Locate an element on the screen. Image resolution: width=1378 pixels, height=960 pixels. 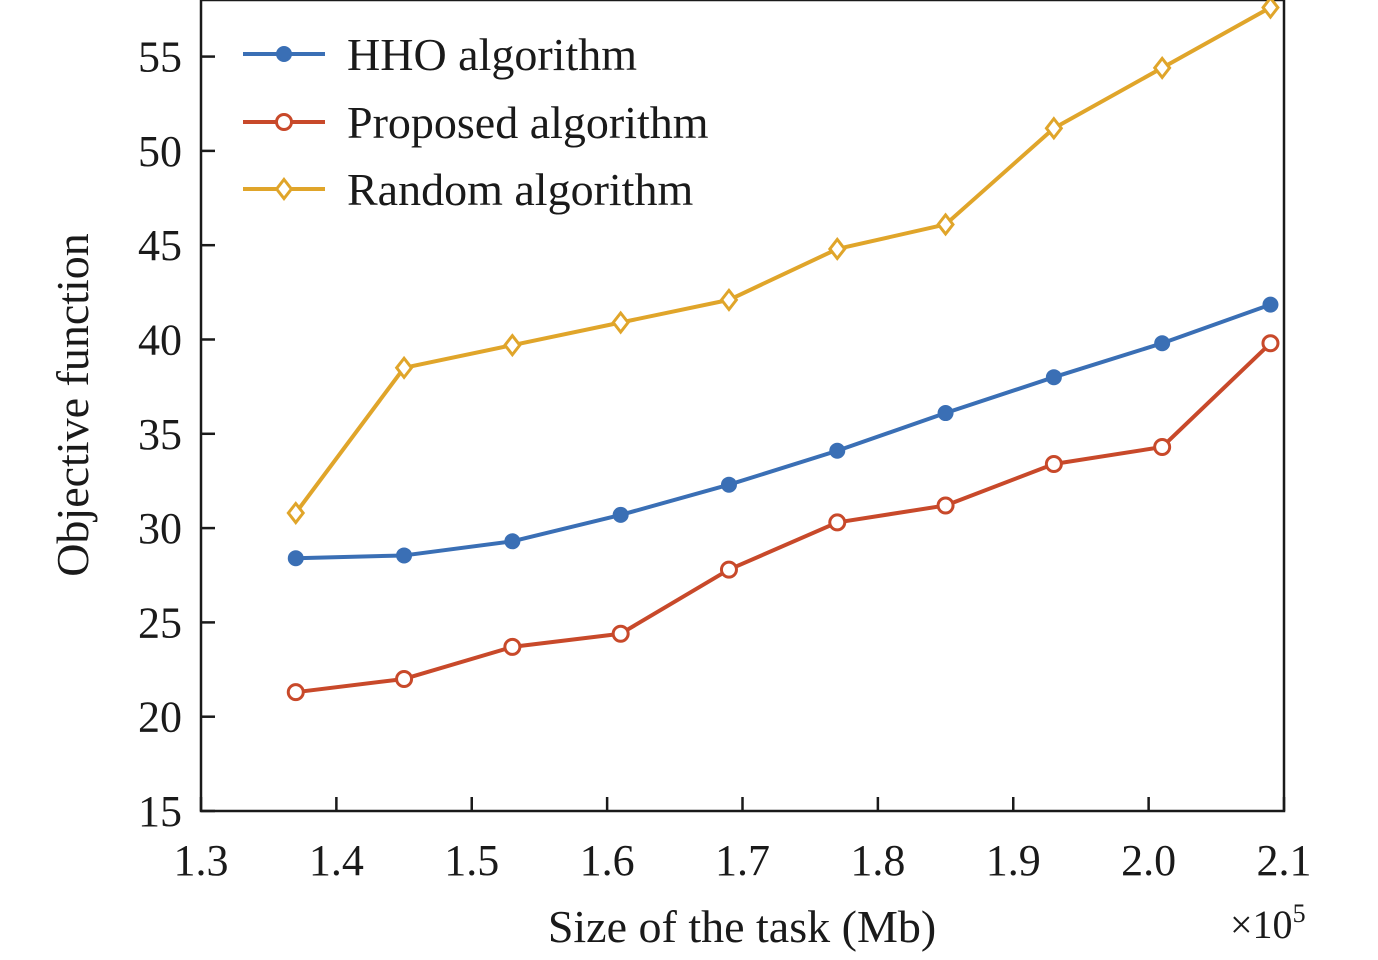
y-tick-label: 40 is located at coordinates (160, 339).